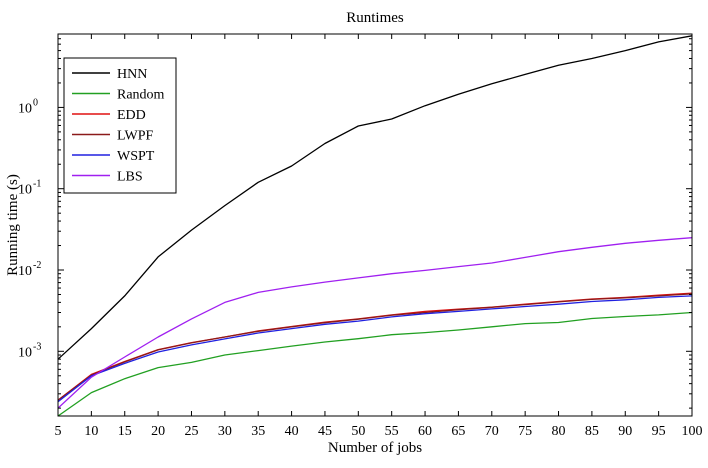 The image size is (708, 468). What do you see at coordinates (37, 265) in the screenshot?
I see `y-tick-exponent: -2` at bounding box center [37, 265].